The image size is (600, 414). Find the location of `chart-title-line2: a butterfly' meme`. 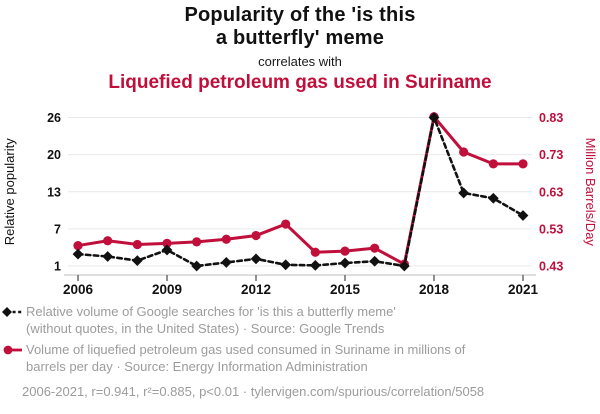

chart-title-line2: a butterfly' meme is located at coordinates (300, 38).